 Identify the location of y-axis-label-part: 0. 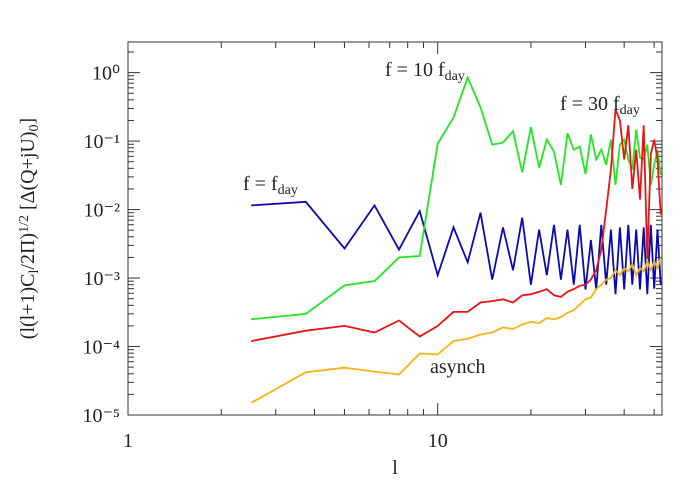
(34, 127).